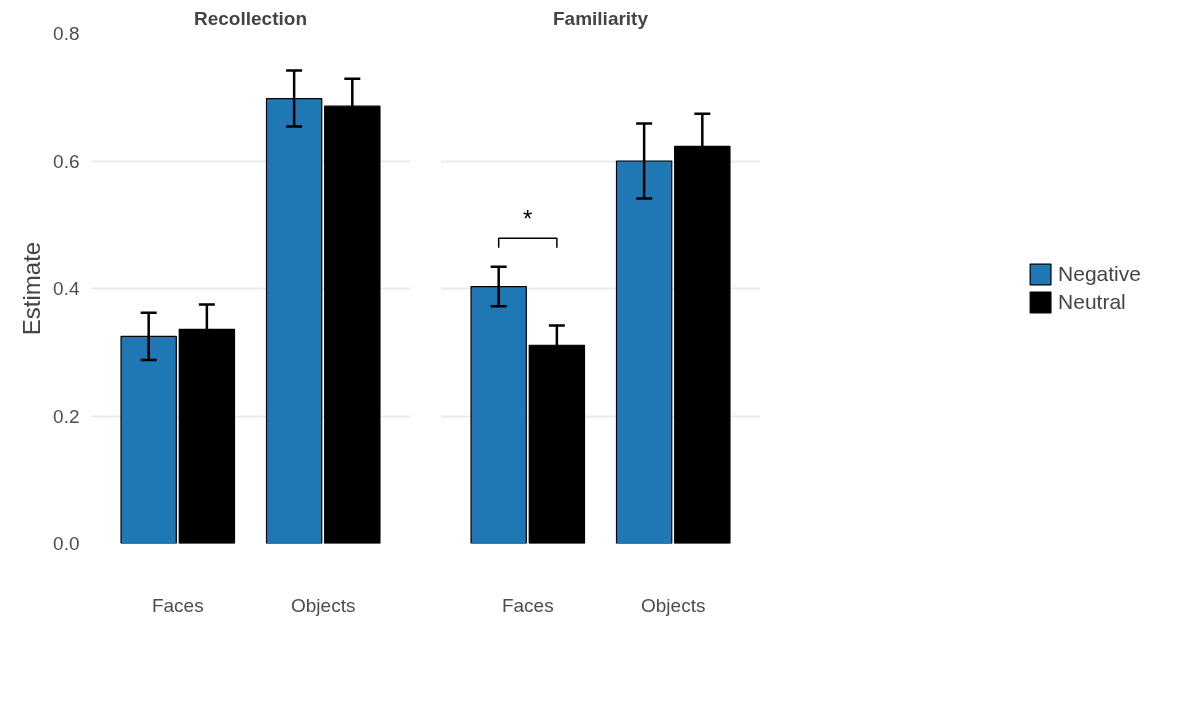 The height and width of the screenshot is (702, 1201). Describe the element at coordinates (1092, 302) in the screenshot. I see `legend-label: Neutral` at that location.